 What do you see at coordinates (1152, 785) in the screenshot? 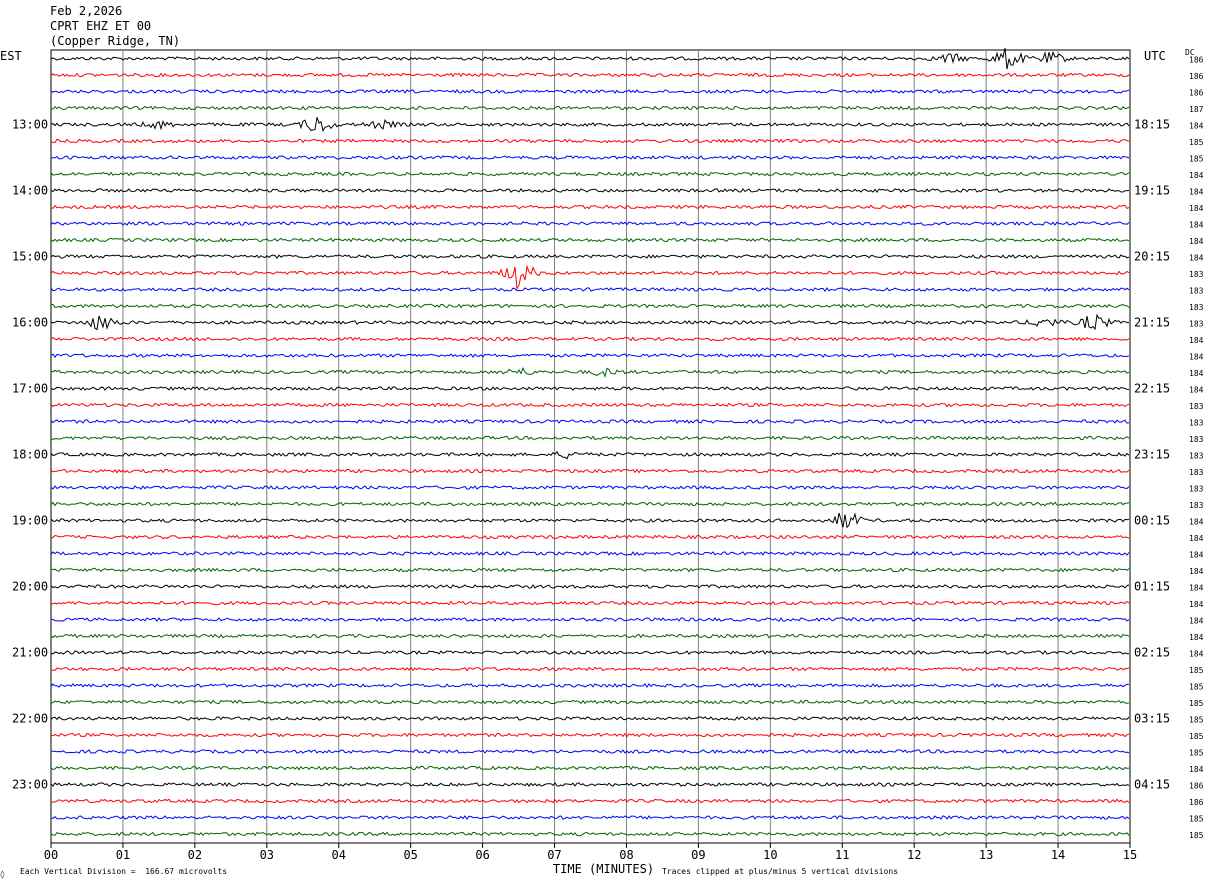
I see `utc-hour-label: 04:15` at bounding box center [1152, 785].